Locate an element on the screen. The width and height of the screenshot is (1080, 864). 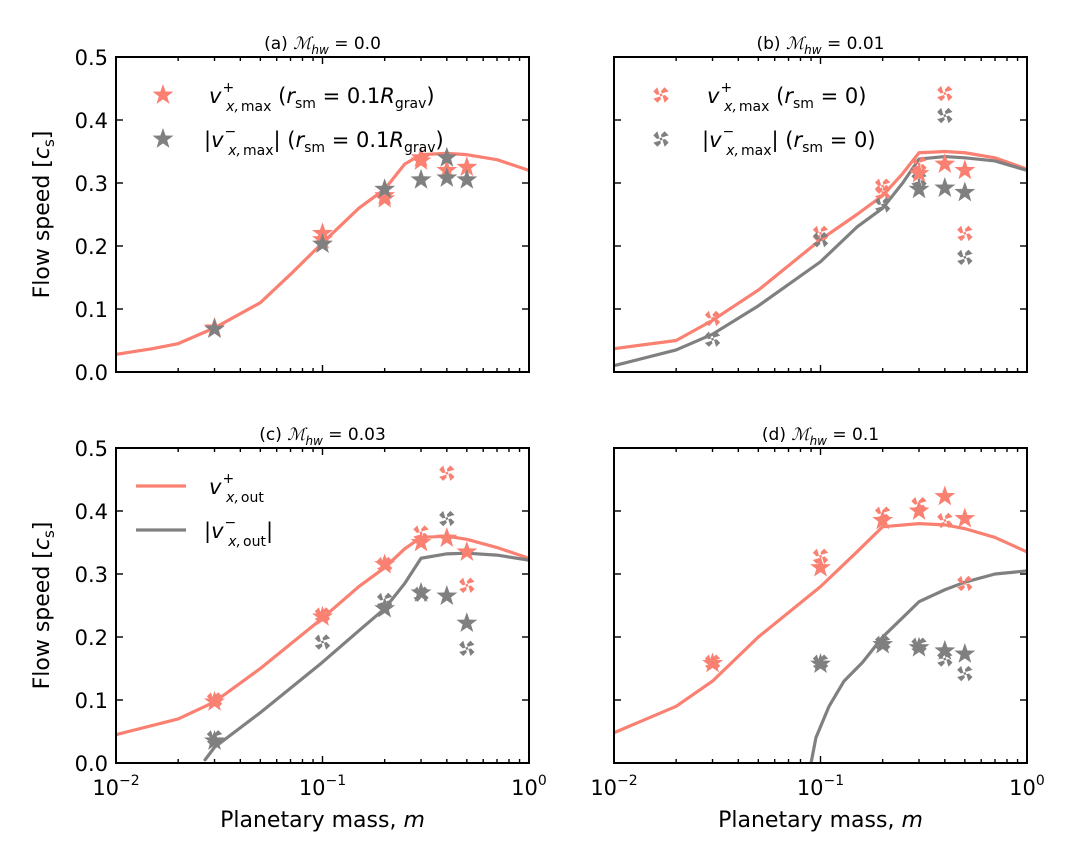
legend-label: v+ x, out is located at coordinates (236, 488).